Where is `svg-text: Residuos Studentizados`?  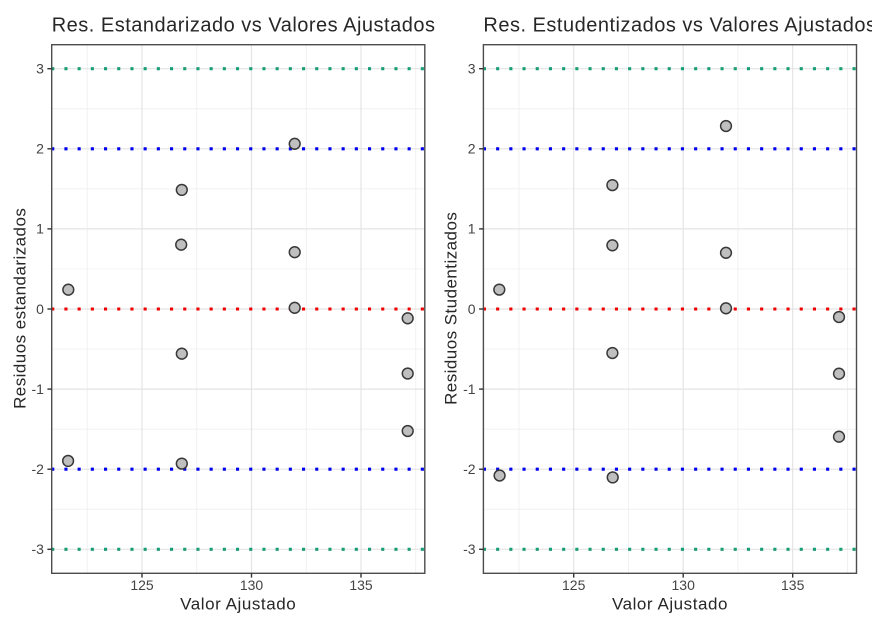 svg-text: Residuos Studentizados is located at coordinates (451, 308).